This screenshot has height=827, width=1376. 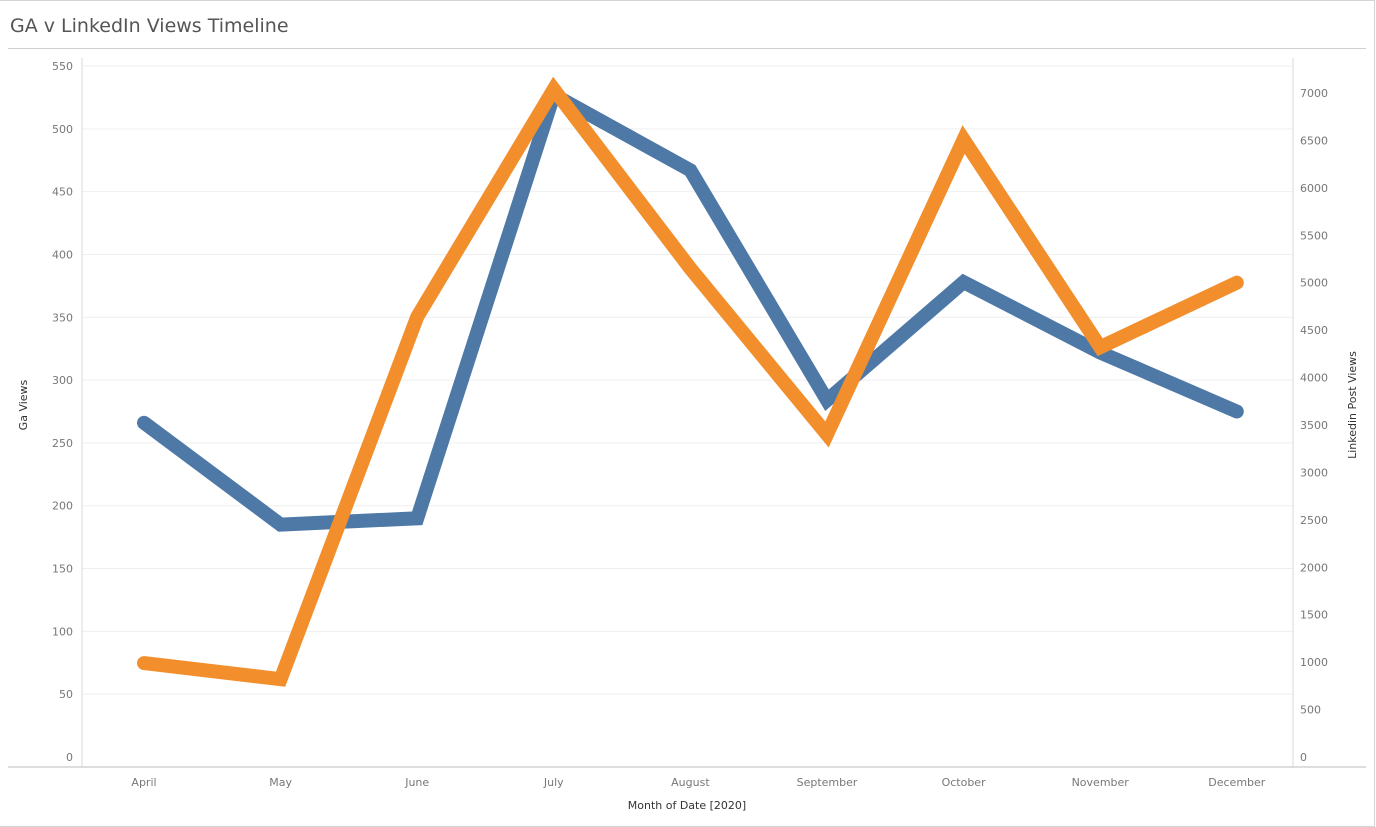 What do you see at coordinates (1101, 782) in the screenshot?
I see `x-tick-label: November` at bounding box center [1101, 782].